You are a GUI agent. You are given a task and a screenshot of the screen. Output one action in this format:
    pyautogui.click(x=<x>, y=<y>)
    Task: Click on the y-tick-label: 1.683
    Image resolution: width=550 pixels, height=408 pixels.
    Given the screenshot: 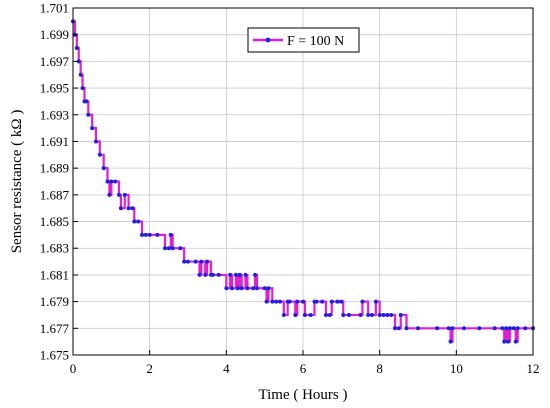 What is the action you would take?
    pyautogui.click(x=54, y=248)
    